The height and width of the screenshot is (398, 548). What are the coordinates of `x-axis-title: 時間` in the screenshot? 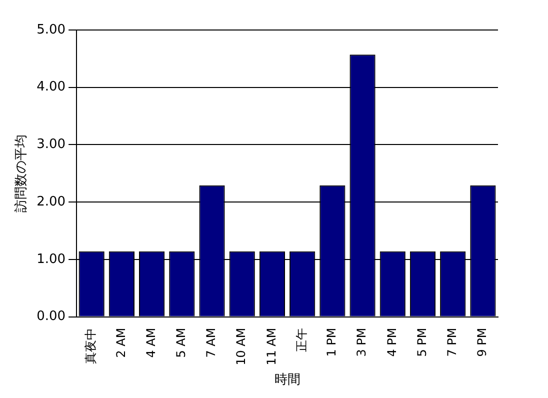 It's located at (287, 380).